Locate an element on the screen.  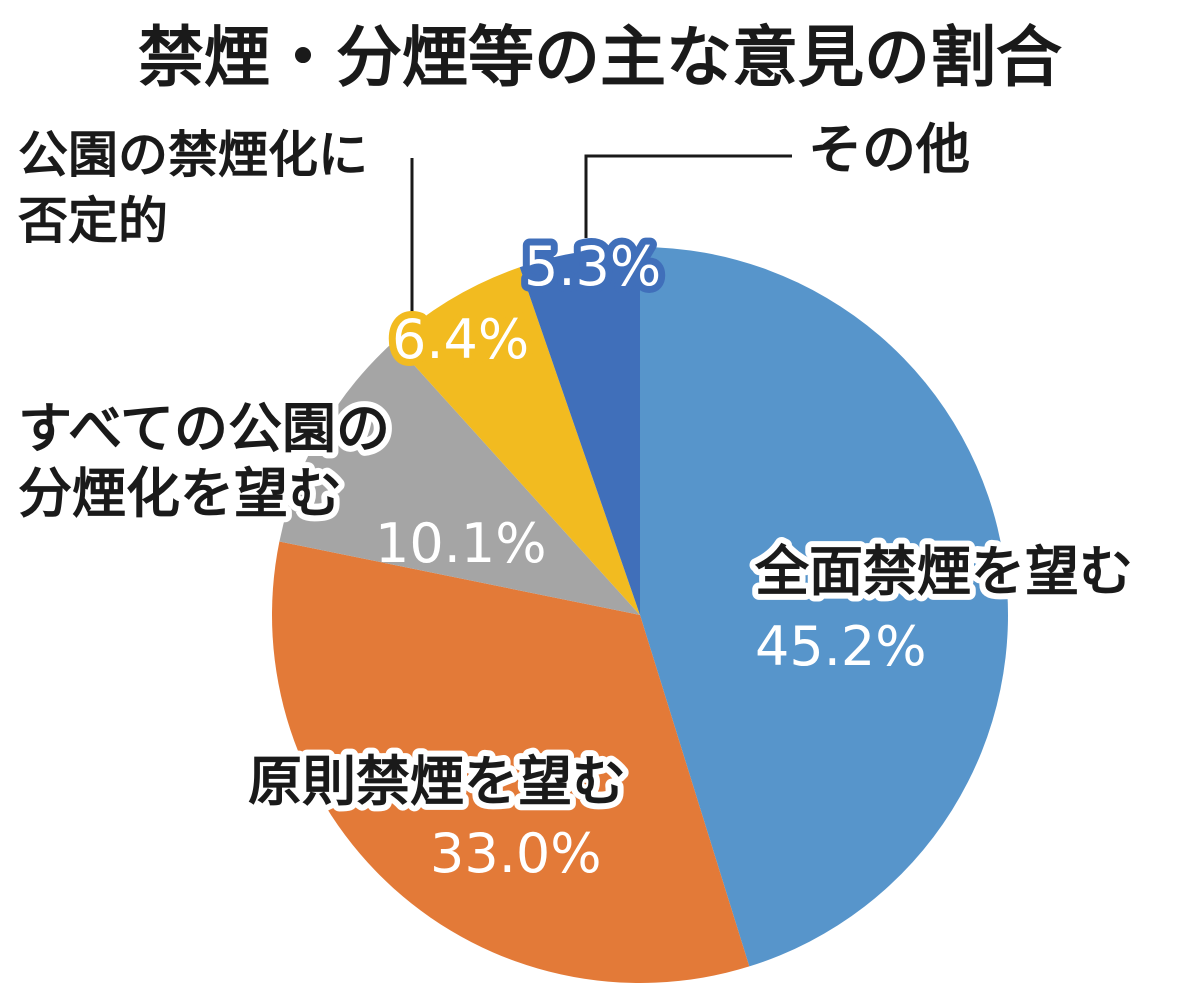
category-label: すべての公園の is located at coordinates (204, 428).